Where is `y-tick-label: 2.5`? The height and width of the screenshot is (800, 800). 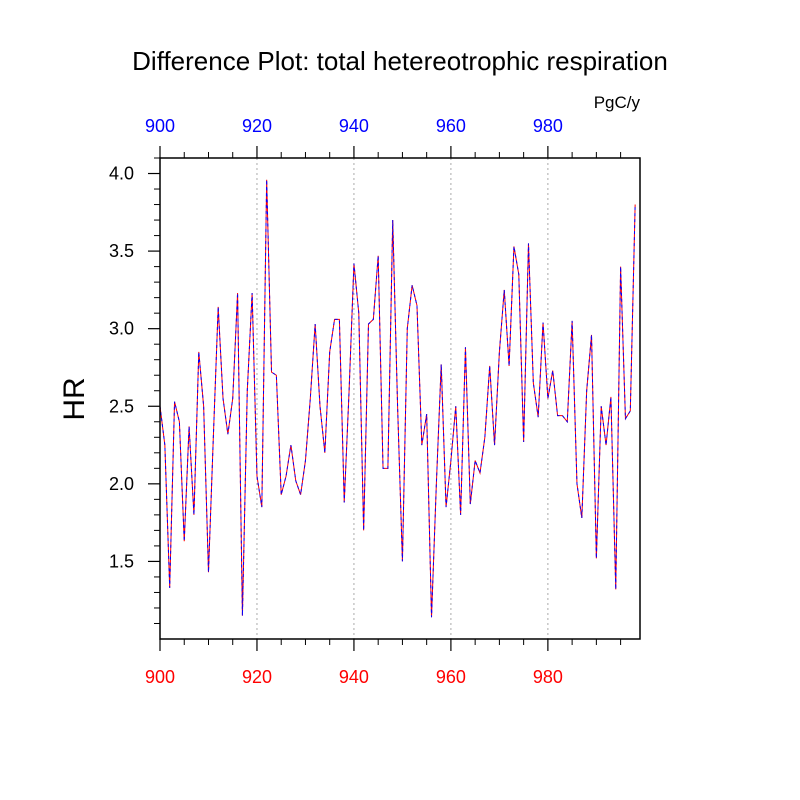
y-tick-label: 2.5 is located at coordinates (121, 406).